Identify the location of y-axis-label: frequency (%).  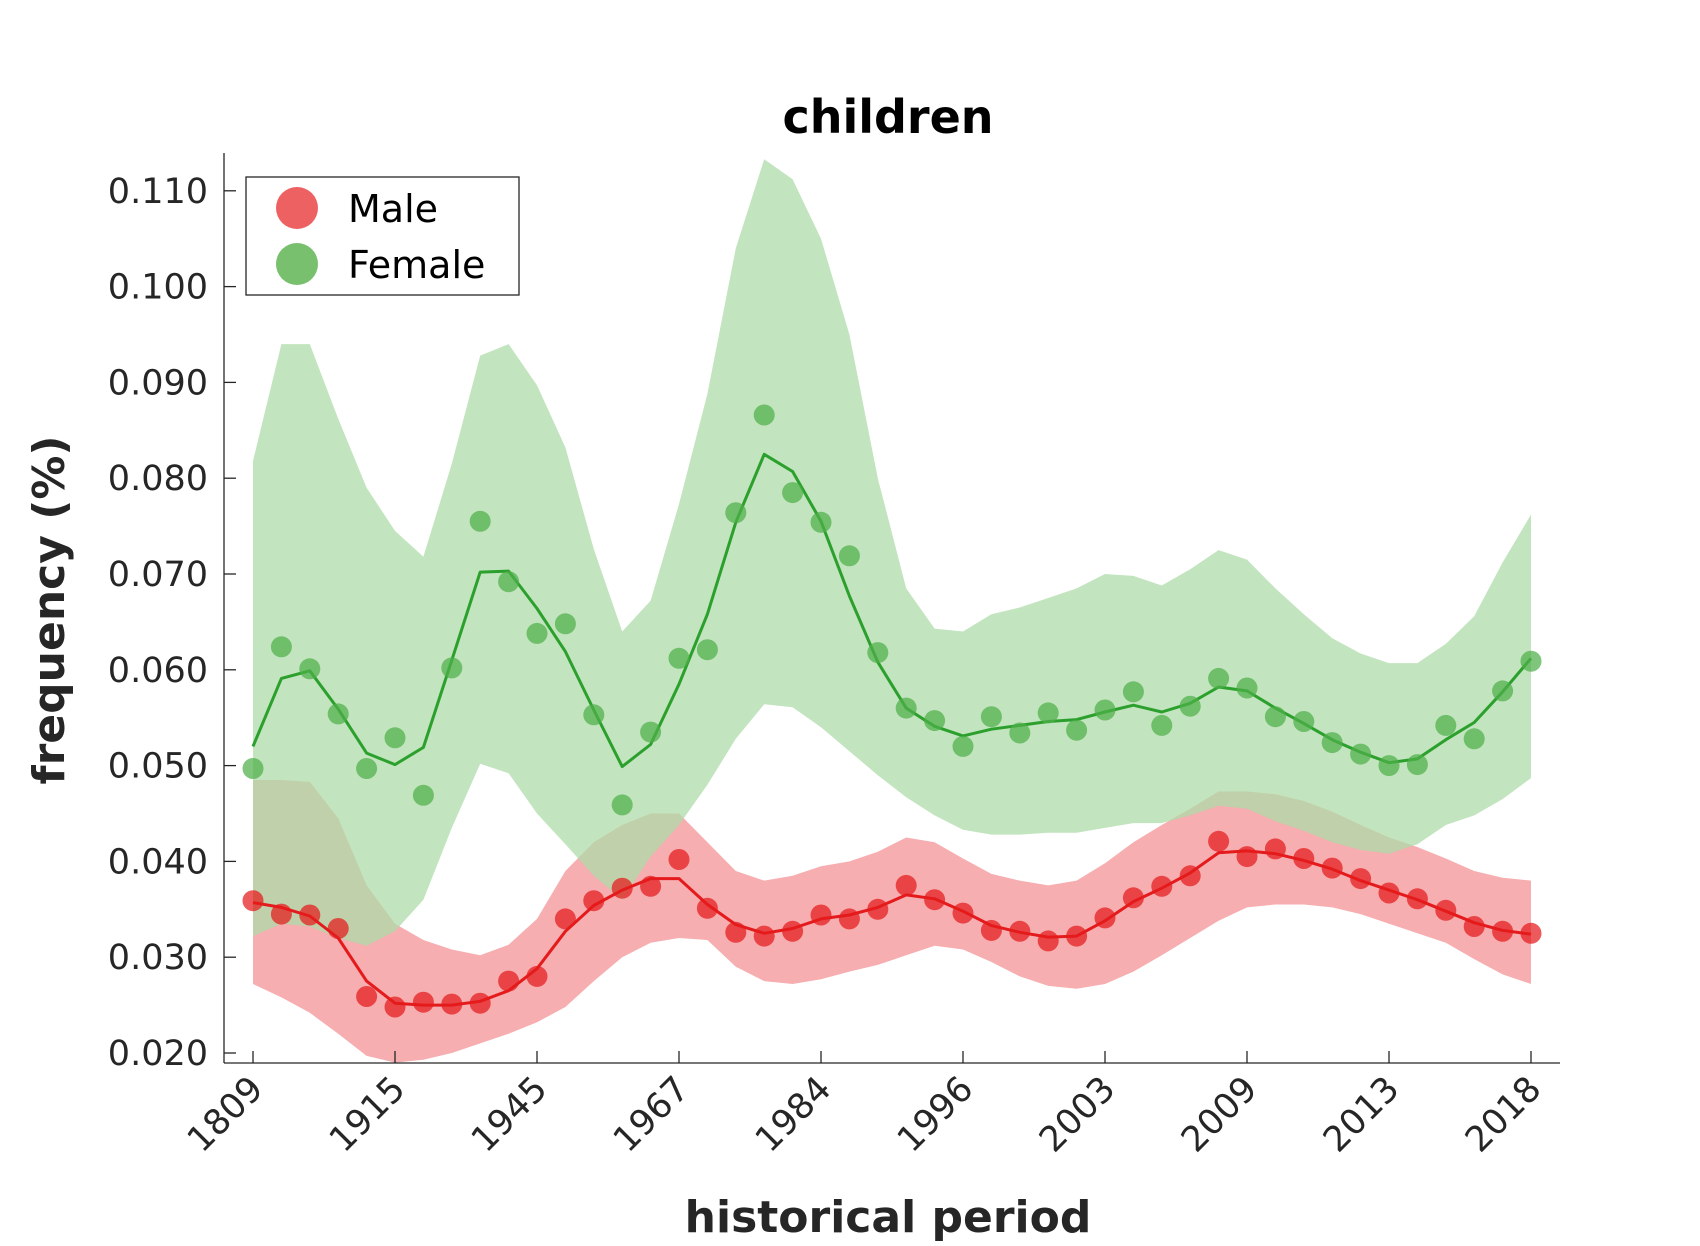
(49, 609).